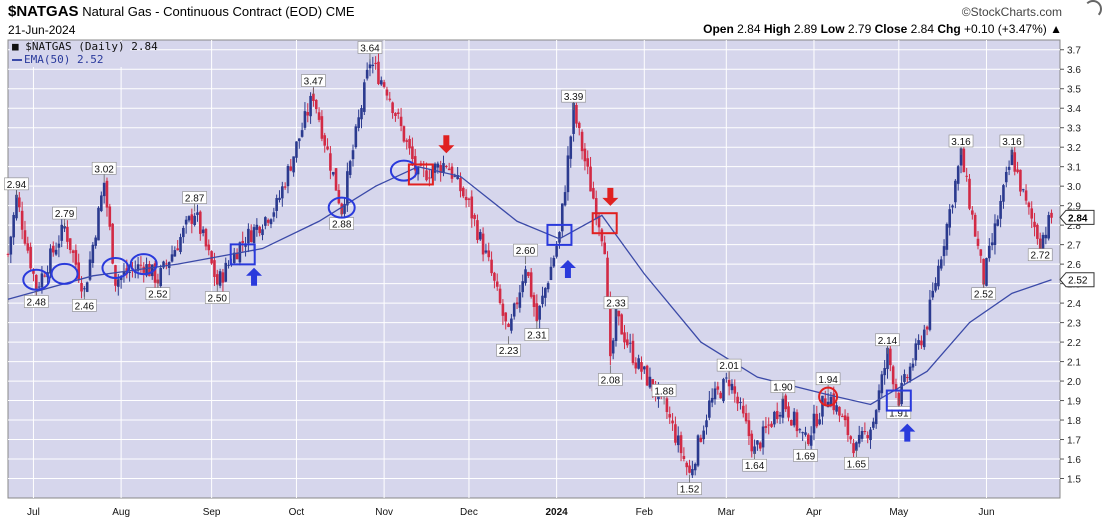 The width and height of the screenshot is (1102, 522). I want to click on blue-square-marker, so click(898, 400).